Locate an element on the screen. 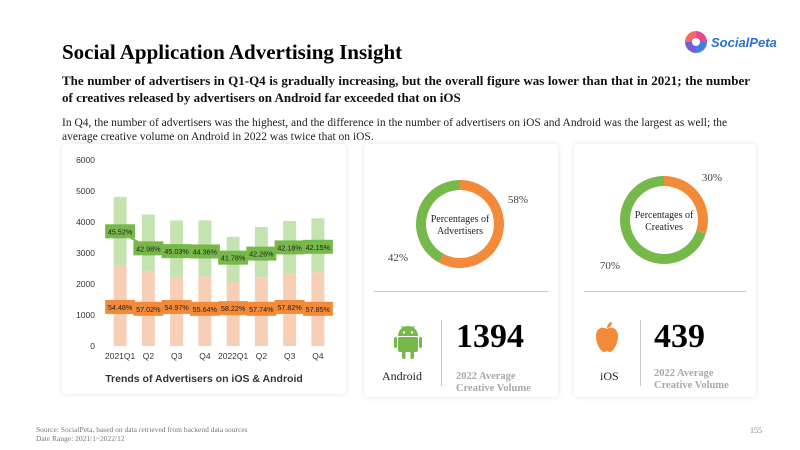 The image size is (800, 450). android-icon is located at coordinates (408, 342).